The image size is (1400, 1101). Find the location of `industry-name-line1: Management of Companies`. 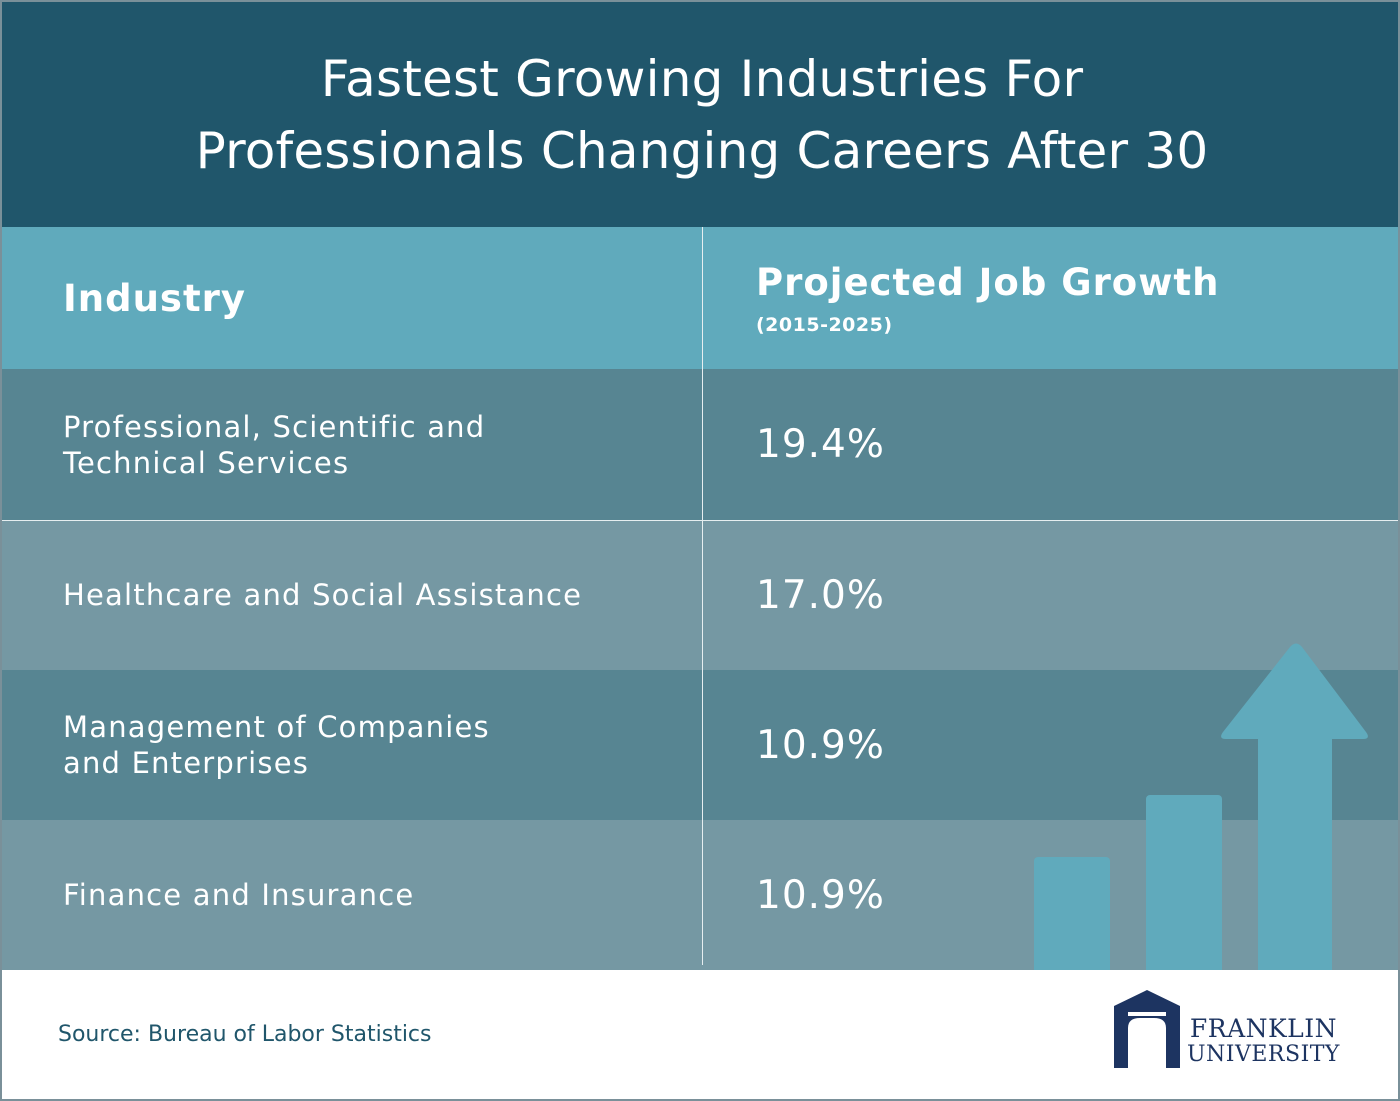

industry-name-line1: Management of Companies is located at coordinates (276, 727).